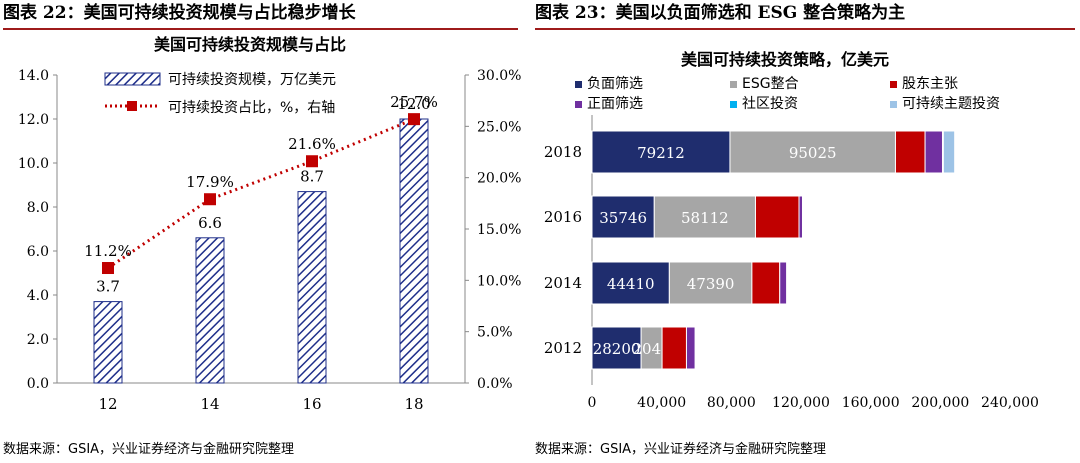 Image resolution: width=1080 pixels, height=463 pixels. I want to click on right-chart-title: 美国可持续投资策略，亿美元, so click(785, 59).